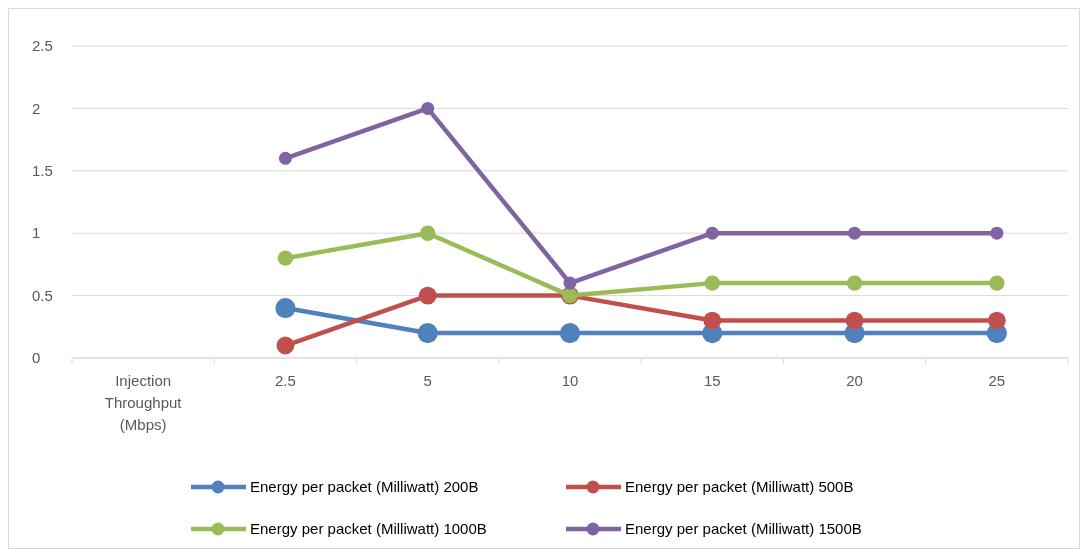 The height and width of the screenshot is (549, 1088). Describe the element at coordinates (285, 380) in the screenshot. I see `x-tick-label: 2.5` at that location.